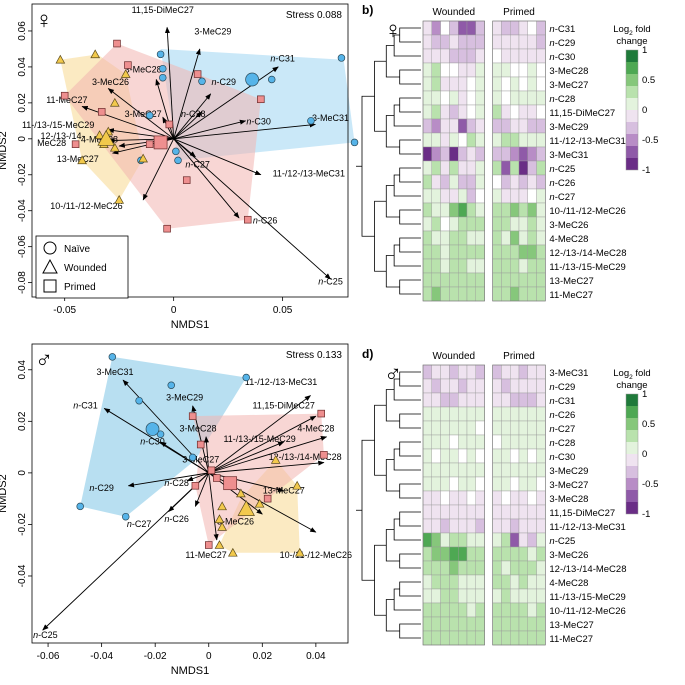 Image resolution: width=685 pixels, height=685 pixels. Describe the element at coordinates (143, 69) in the screenshot. I see `vector-label: 3-MeC28` at that location.